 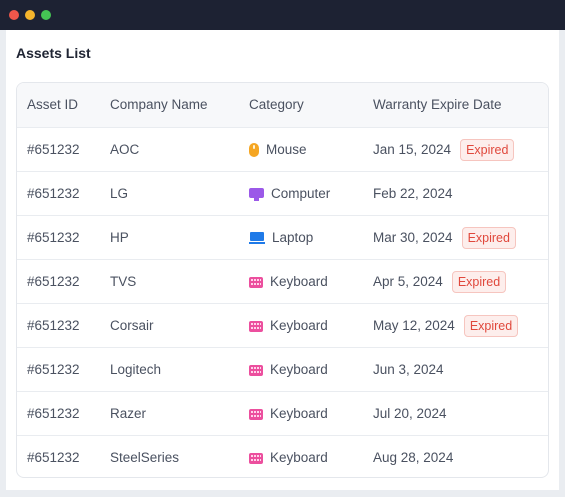 What do you see at coordinates (414, 325) in the screenshot?
I see `warranty-date-label: May 12, 2024` at bounding box center [414, 325].